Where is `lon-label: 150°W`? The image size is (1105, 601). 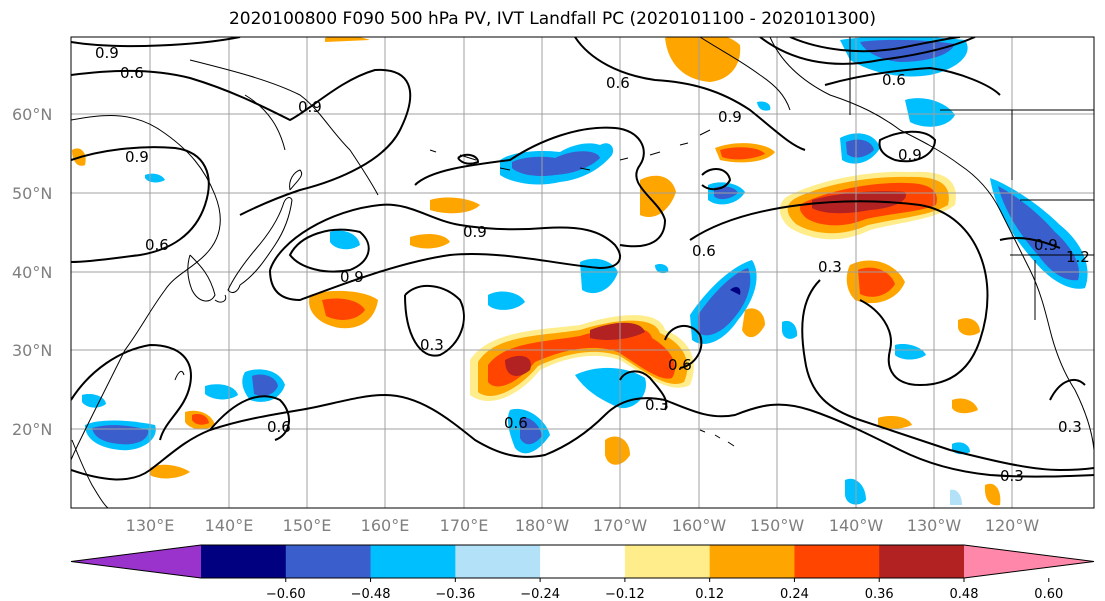
lon-label: 150°W is located at coordinates (777, 525).